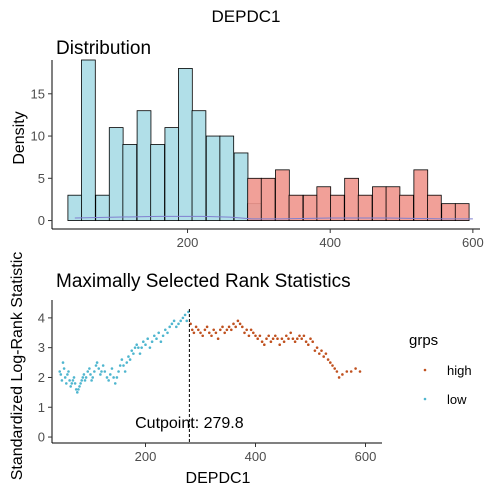  I want to click on legend-label-high: high, so click(459, 370).